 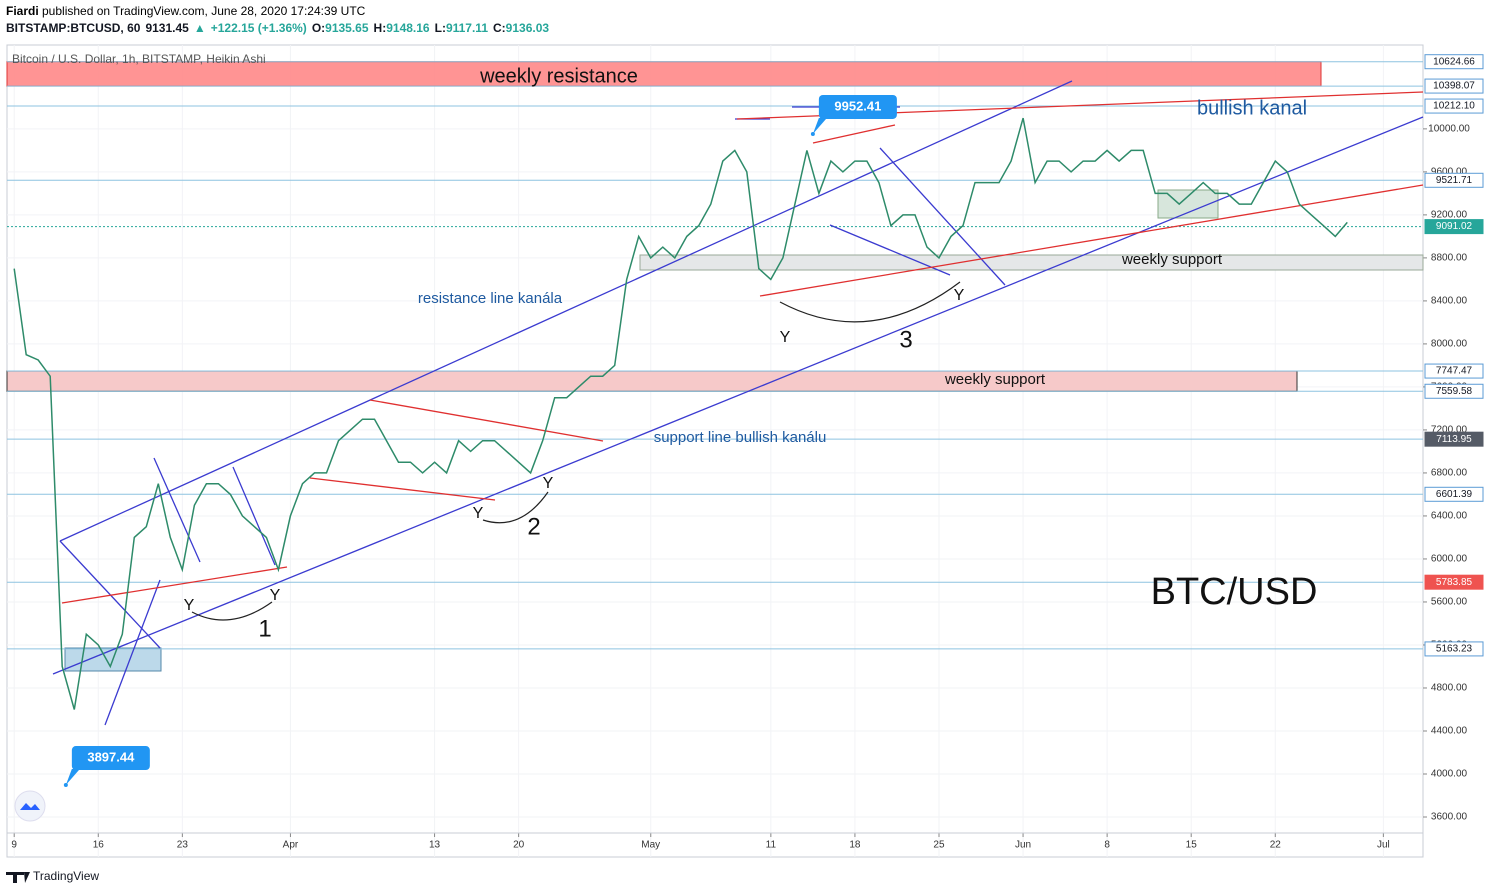 What do you see at coordinates (995, 379) in the screenshot?
I see `annotation: weekly support` at bounding box center [995, 379].